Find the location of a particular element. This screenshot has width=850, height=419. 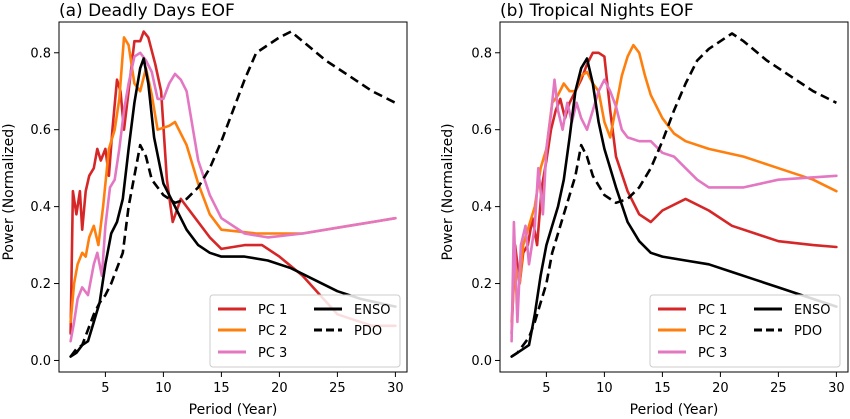

panel-title: (b) Tropical Nights EOF is located at coordinates (597, 11).